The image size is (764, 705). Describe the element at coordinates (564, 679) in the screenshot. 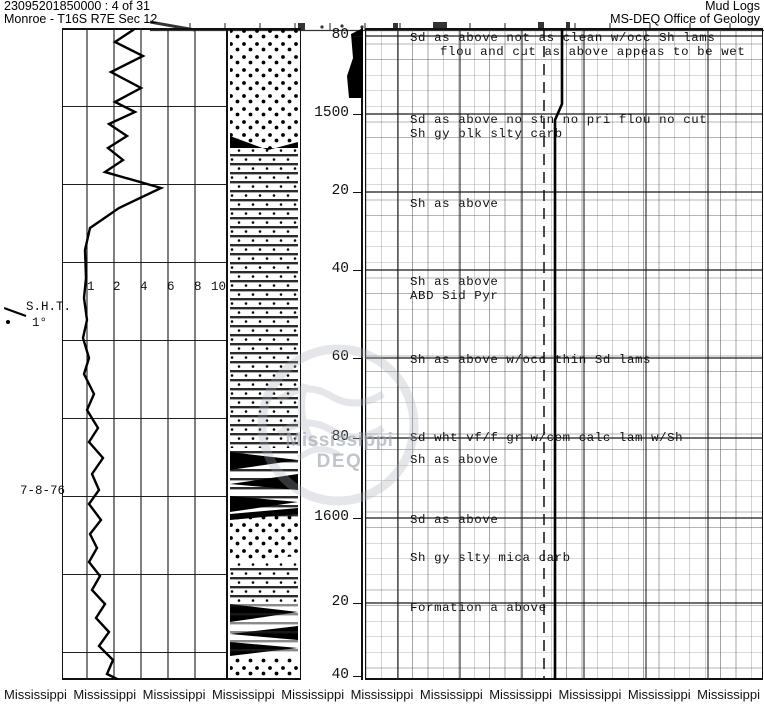

I see `desc-bottom-rule` at that location.